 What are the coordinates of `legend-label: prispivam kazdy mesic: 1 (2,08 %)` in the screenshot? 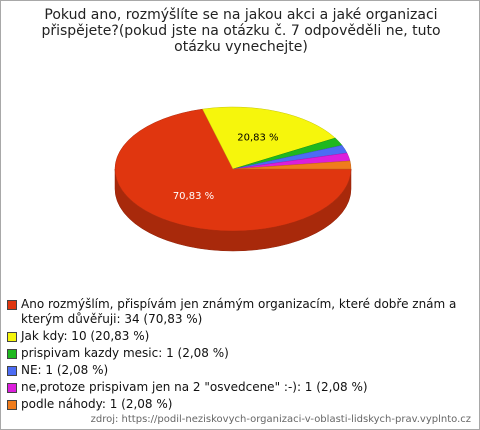 It's located at (125, 353).